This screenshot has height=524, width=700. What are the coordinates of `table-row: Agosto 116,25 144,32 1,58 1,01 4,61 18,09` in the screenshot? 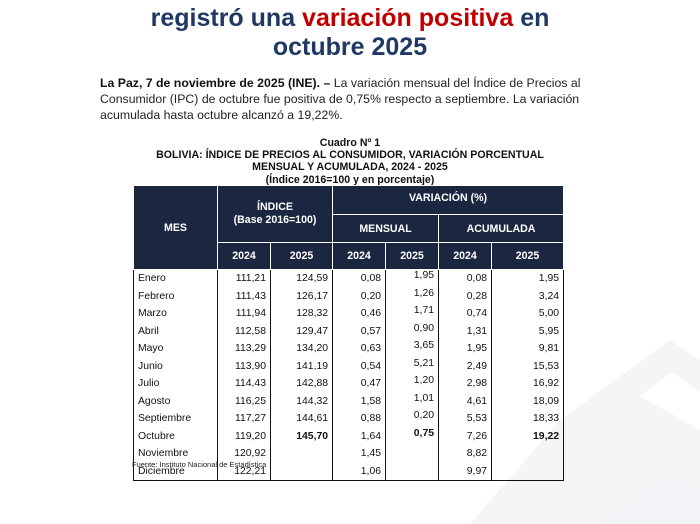 It's located at (349, 401).